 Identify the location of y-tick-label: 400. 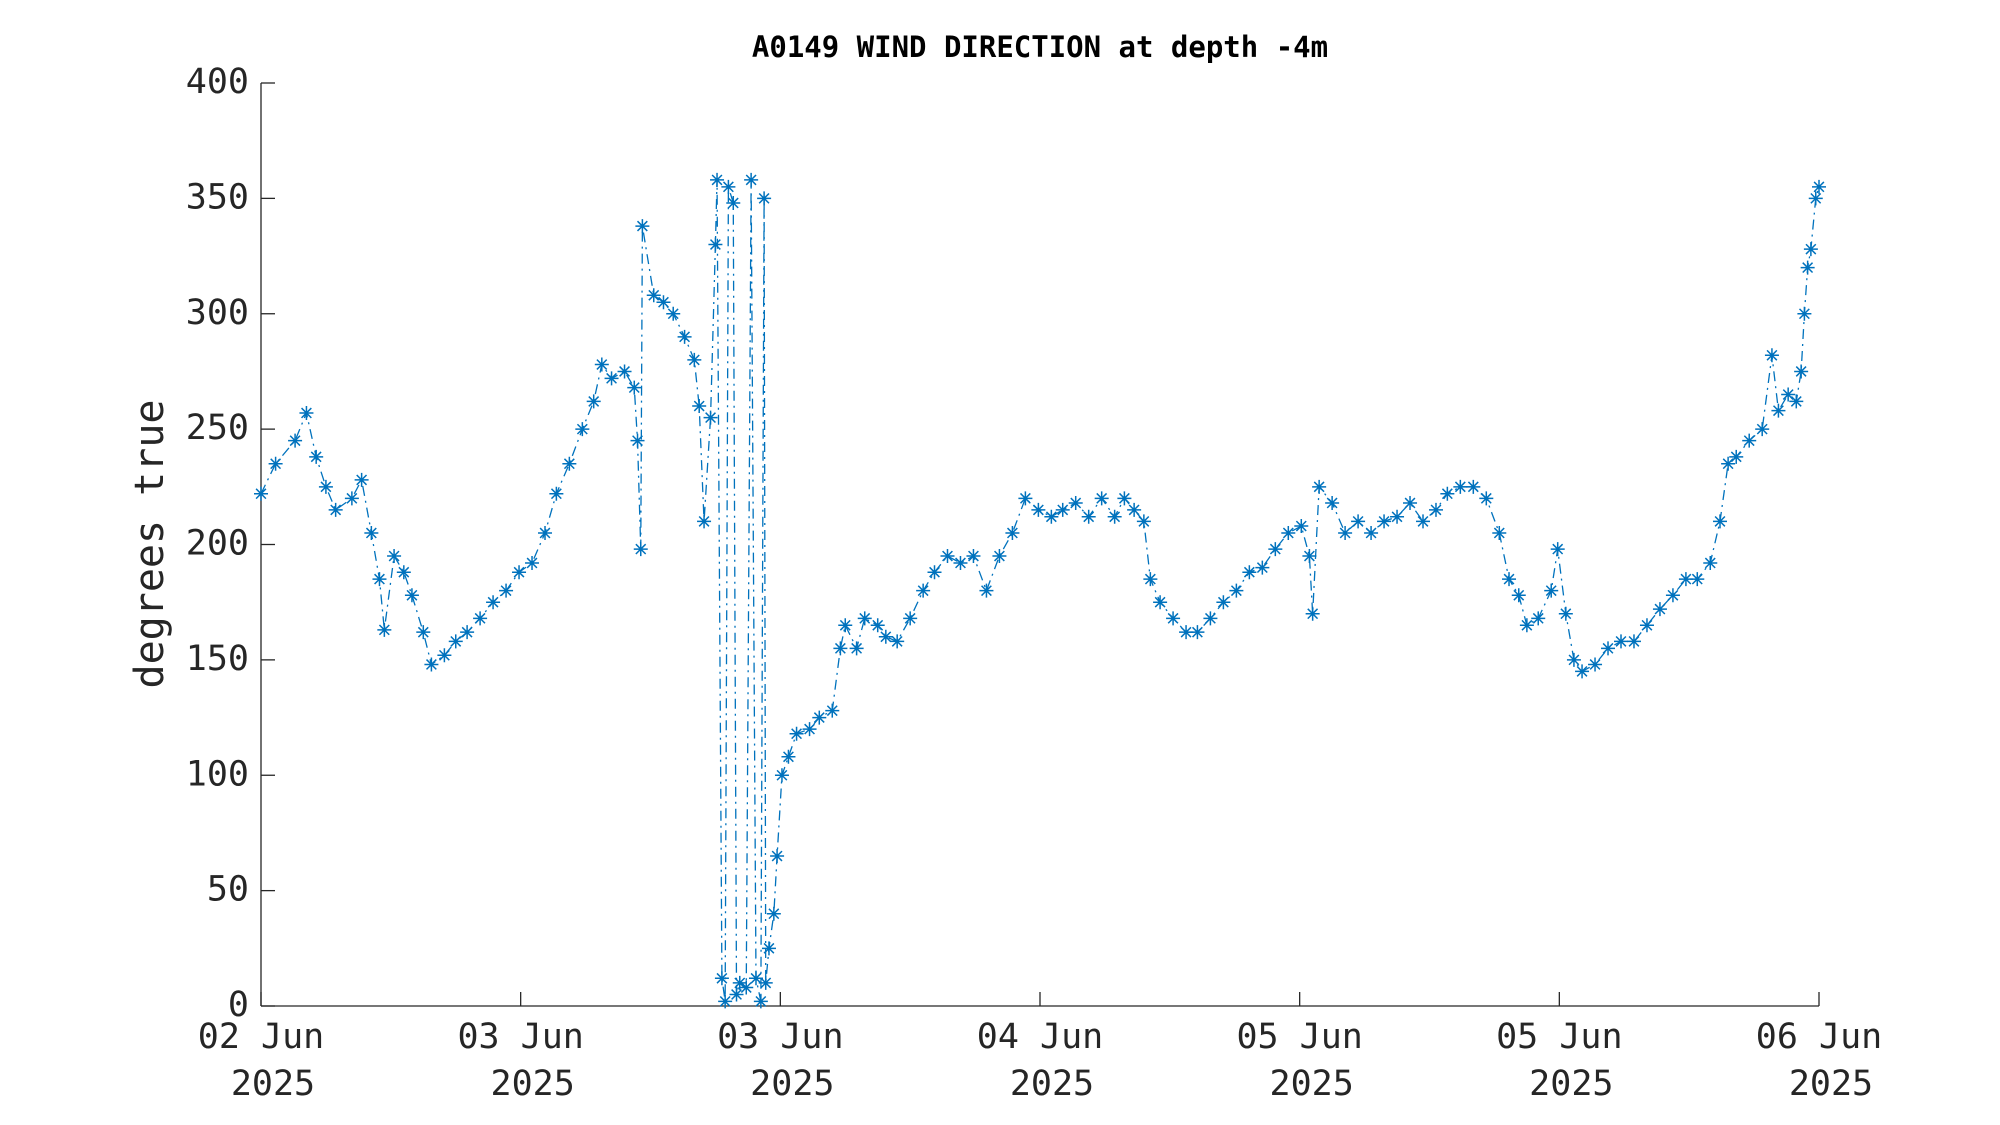
(217, 82).